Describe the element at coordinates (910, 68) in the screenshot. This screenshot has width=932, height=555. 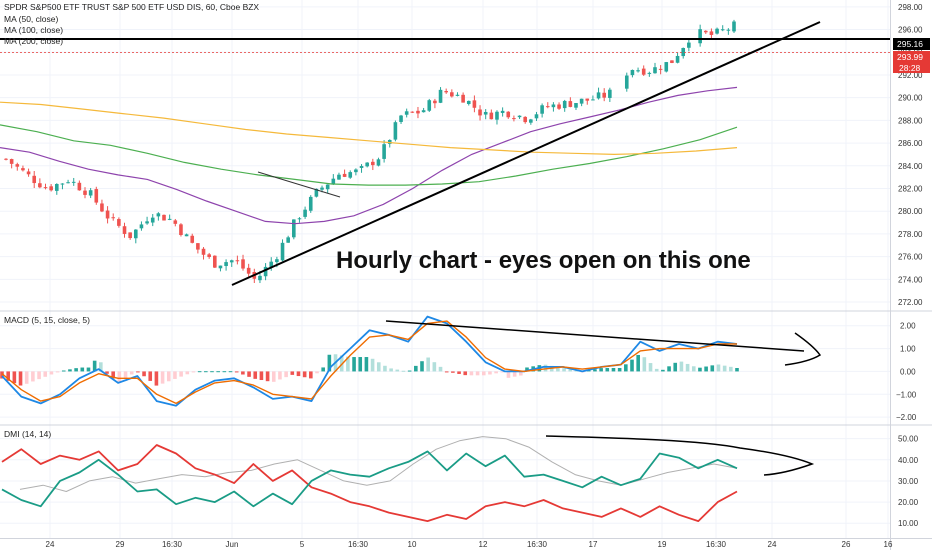
I see `countdown-tag-label: 28:28` at that location.